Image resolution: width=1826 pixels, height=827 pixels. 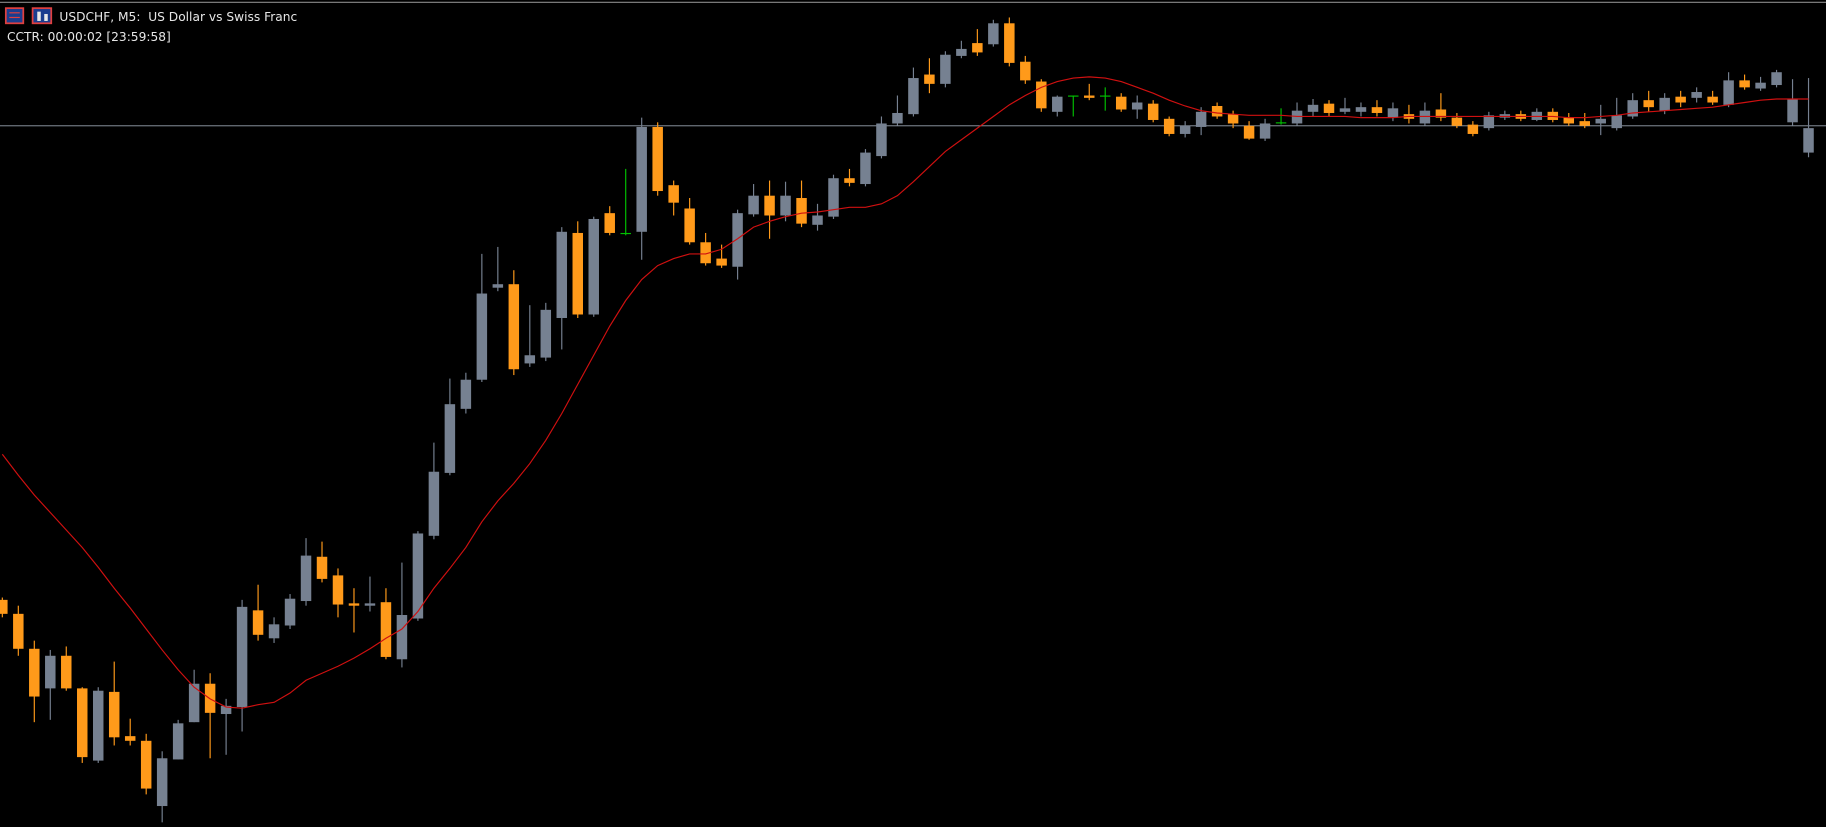 I want to click on menu-icon, so click(x=14, y=16).